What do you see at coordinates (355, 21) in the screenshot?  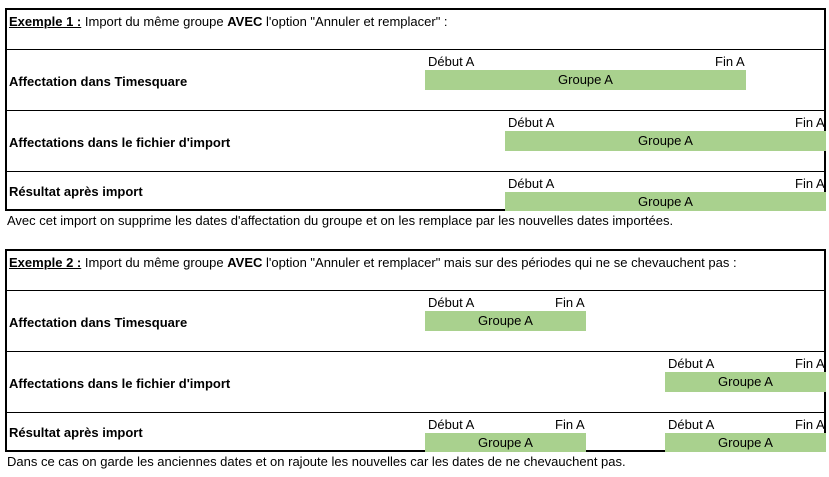 I see `example-1-text-2: l'option "Annuler et remplacer" :` at bounding box center [355, 21].